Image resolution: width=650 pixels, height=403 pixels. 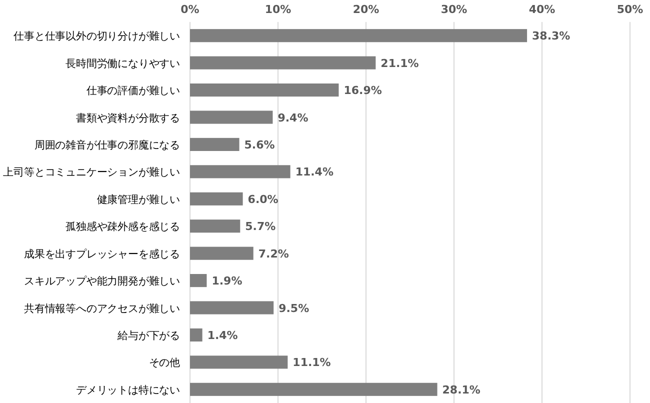 What do you see at coordinates (259, 145) in the screenshot?
I see `data-label: 5.6%` at bounding box center [259, 145].